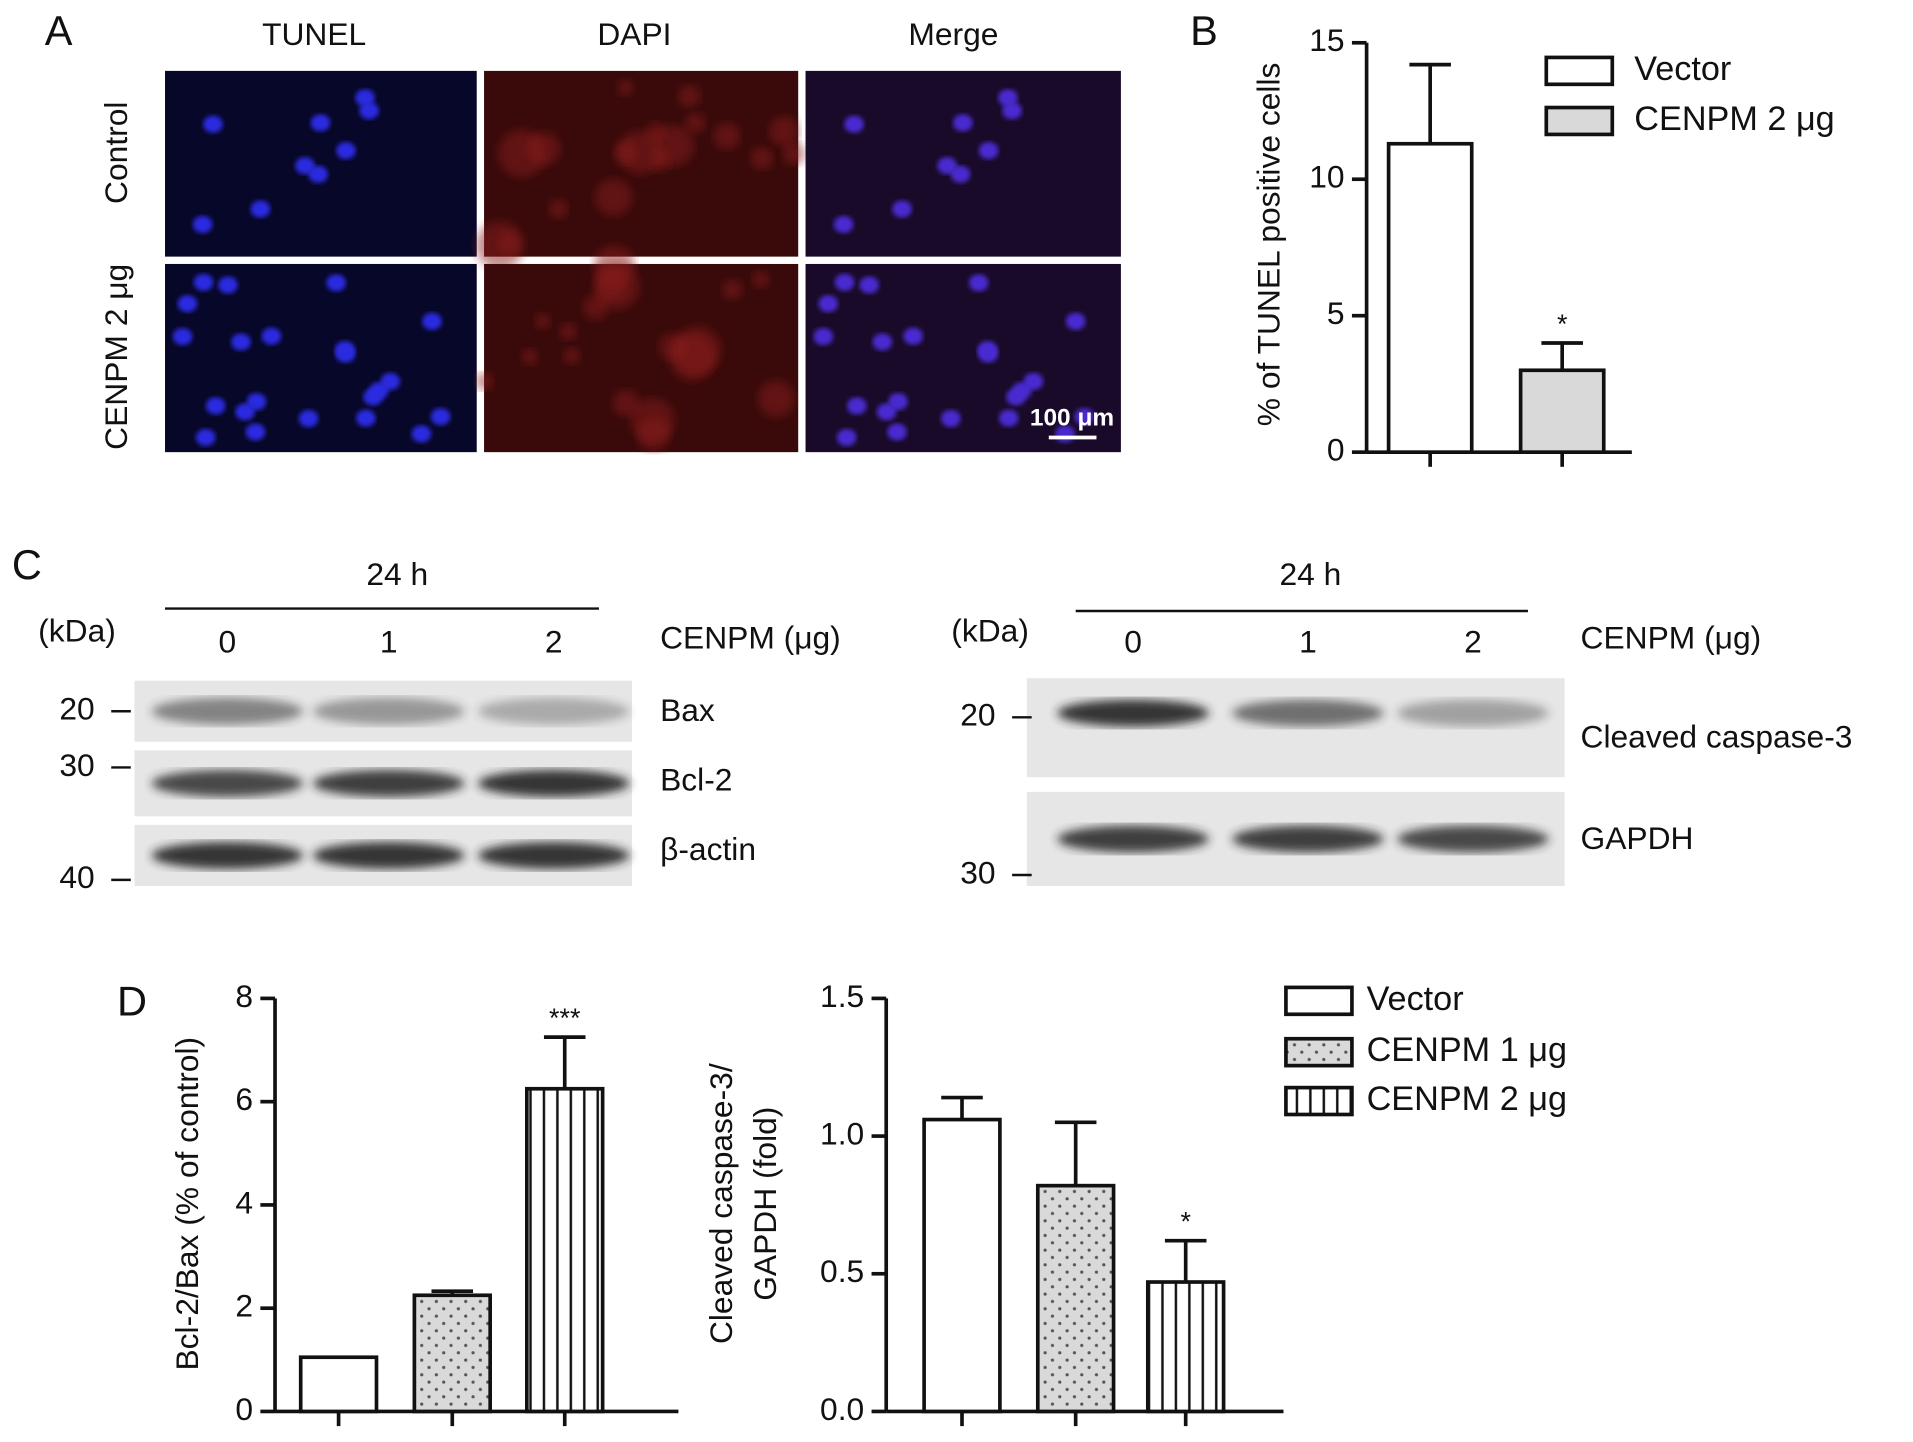 The width and height of the screenshot is (1913, 1442). I want to click on blot-unit: (kDa), so click(77, 630).